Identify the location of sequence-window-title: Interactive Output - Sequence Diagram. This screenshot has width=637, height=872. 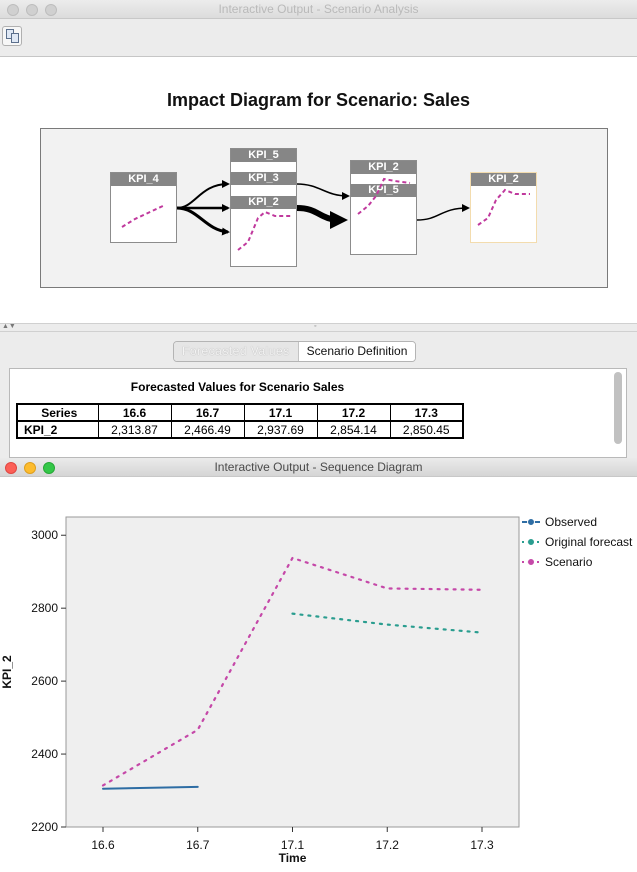
(318, 467).